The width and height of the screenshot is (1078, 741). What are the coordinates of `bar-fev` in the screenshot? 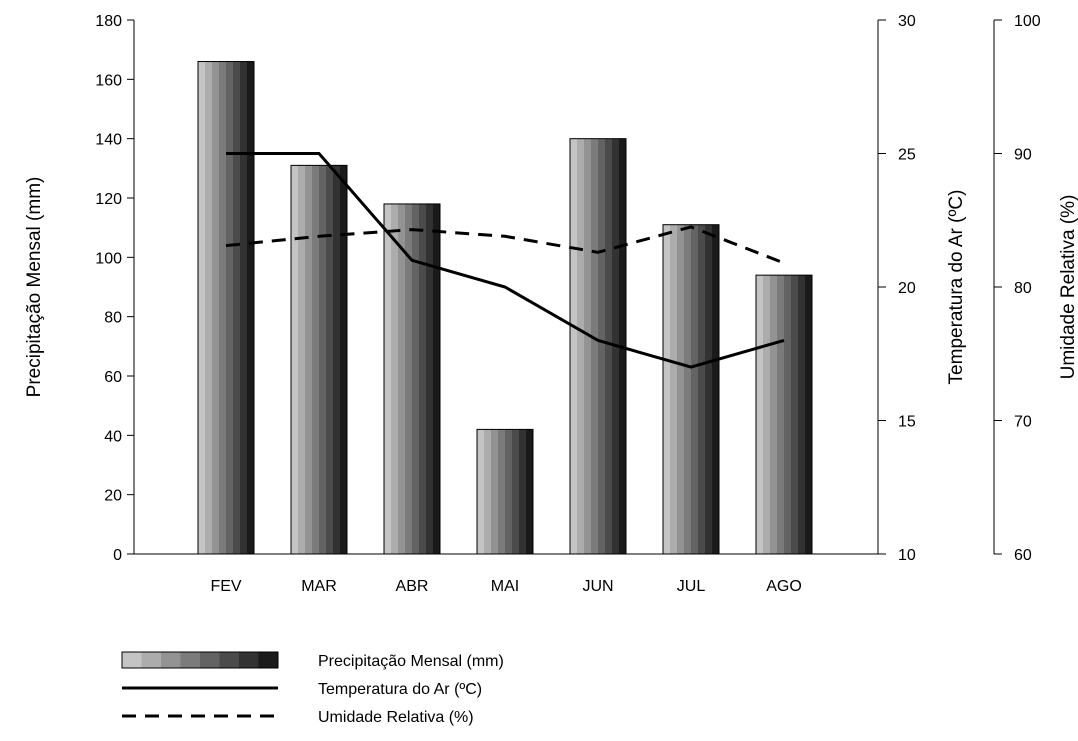 It's located at (226, 308).